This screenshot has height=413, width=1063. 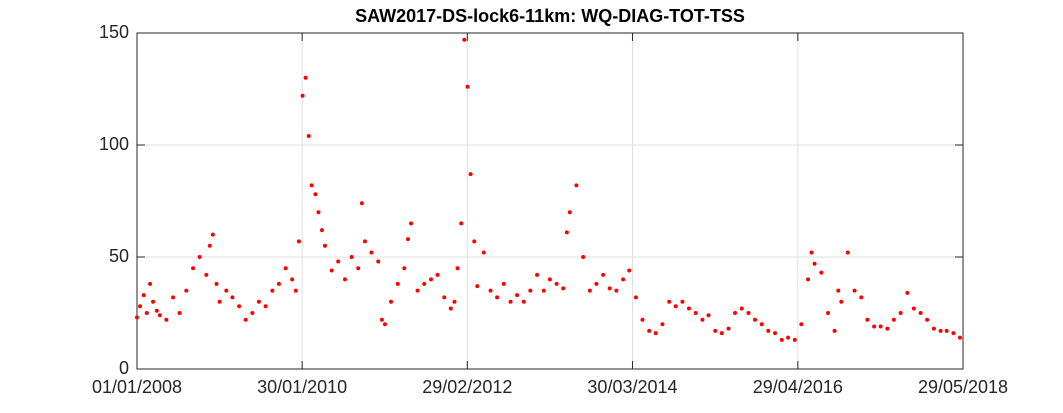 What do you see at coordinates (963, 387) in the screenshot?
I see `x-tick-label: 29/05/2018` at bounding box center [963, 387].